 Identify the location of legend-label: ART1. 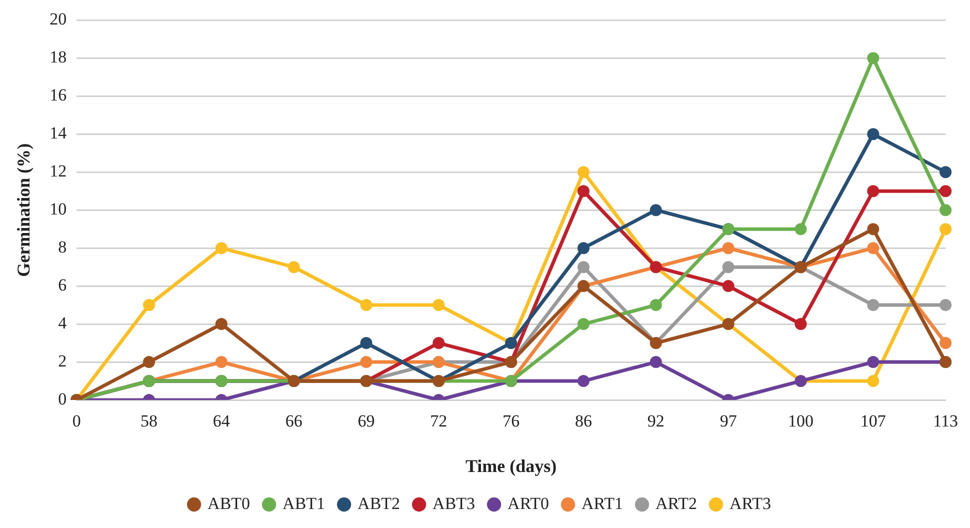
(603, 503).